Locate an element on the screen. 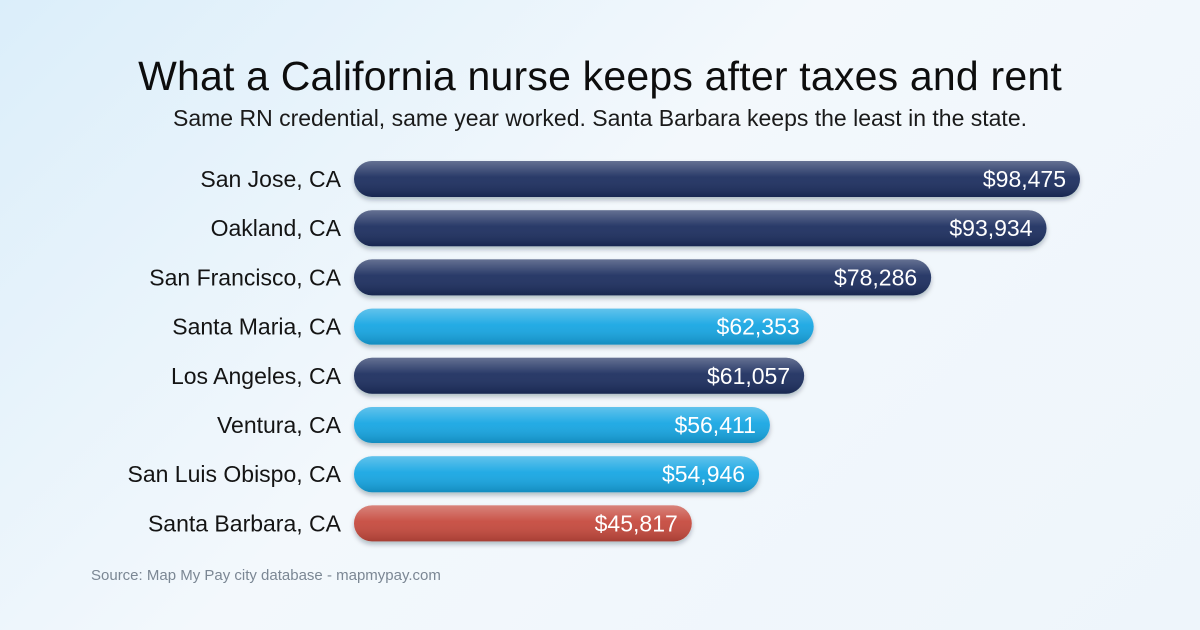 The width and height of the screenshot is (1200, 630). bar-row: San Francisco, CA $78,286 is located at coordinates (540, 277).